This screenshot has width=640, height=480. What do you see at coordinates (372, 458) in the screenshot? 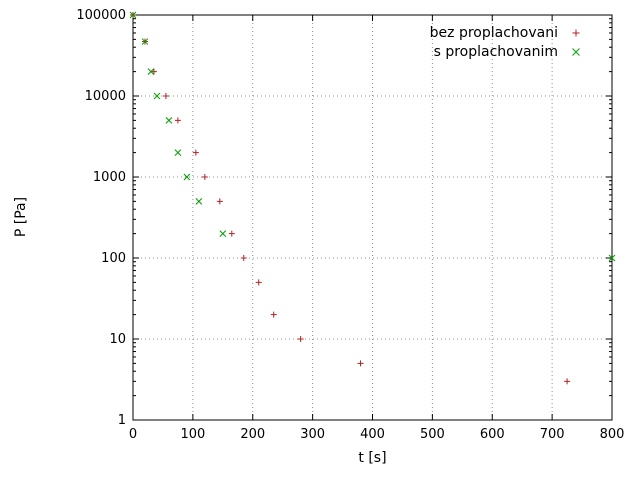
I see `x-axis-label: t [s]` at bounding box center [372, 458].